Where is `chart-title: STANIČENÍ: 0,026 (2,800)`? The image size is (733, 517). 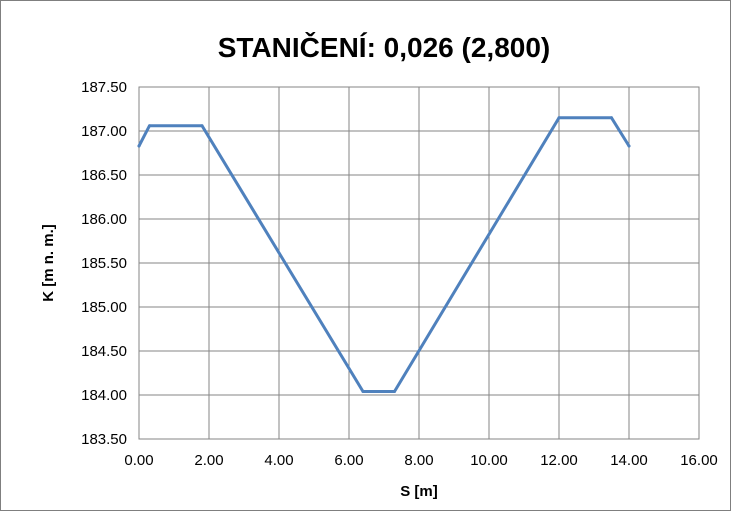
chart-title: STANIČENÍ: 0,026 (2,800) is located at coordinates (384, 47).